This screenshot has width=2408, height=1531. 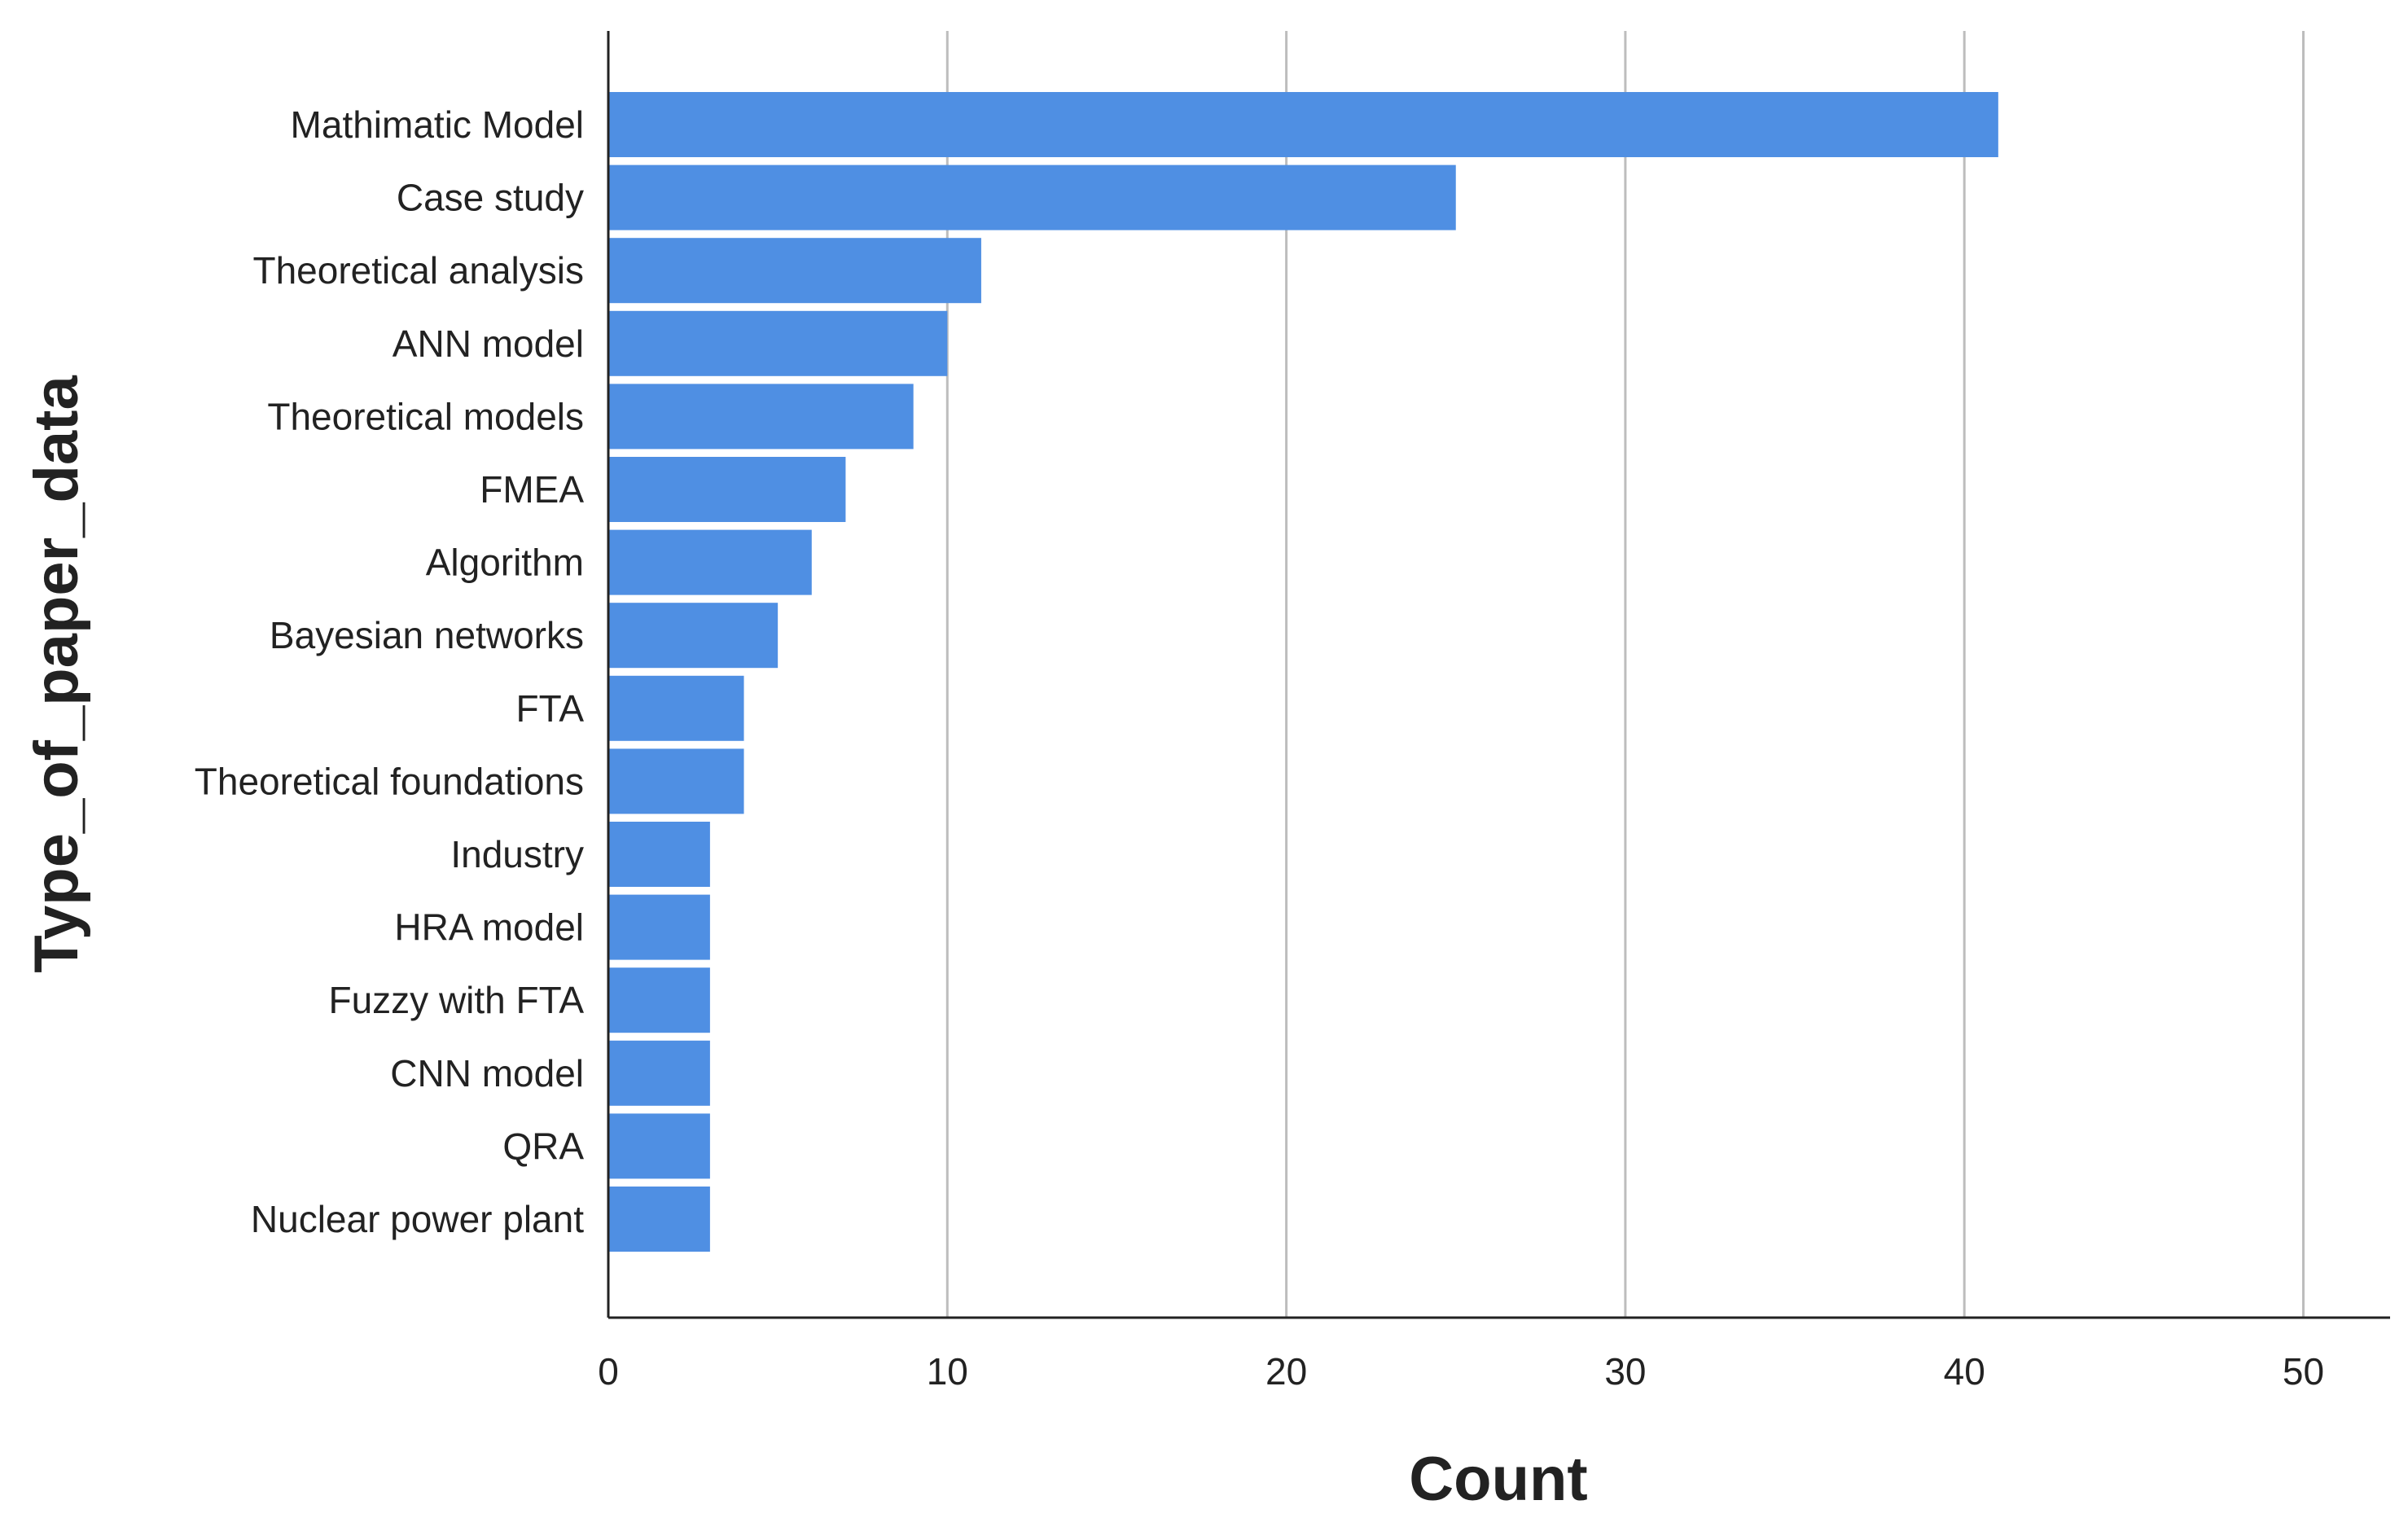 What do you see at coordinates (389, 781) in the screenshot?
I see `category-label: Theoretical foundations` at bounding box center [389, 781].